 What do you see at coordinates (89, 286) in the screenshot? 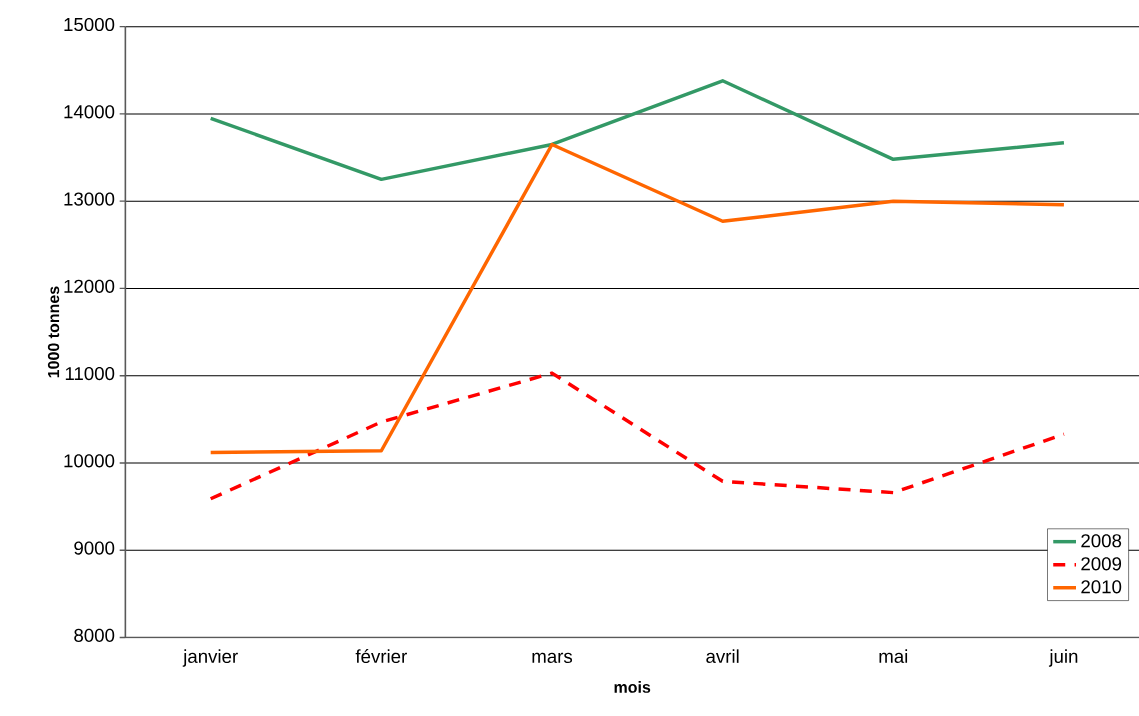
I see `y-tick-label: 12000` at bounding box center [89, 286].